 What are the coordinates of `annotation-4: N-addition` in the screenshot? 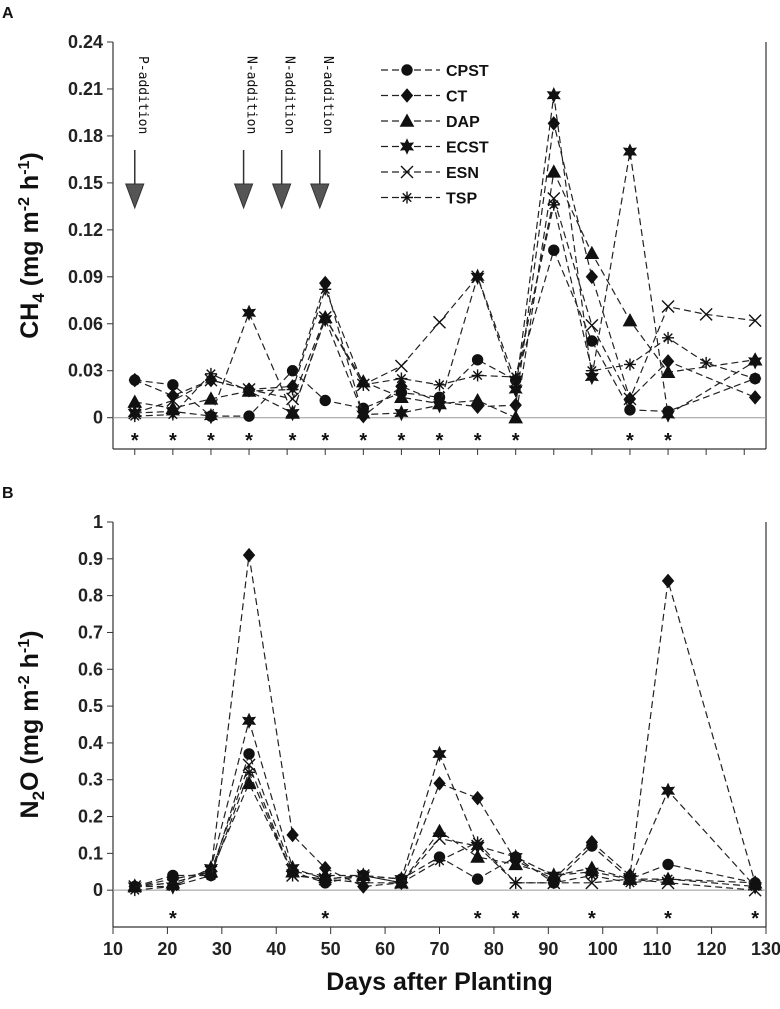 It's located at (322, 133).